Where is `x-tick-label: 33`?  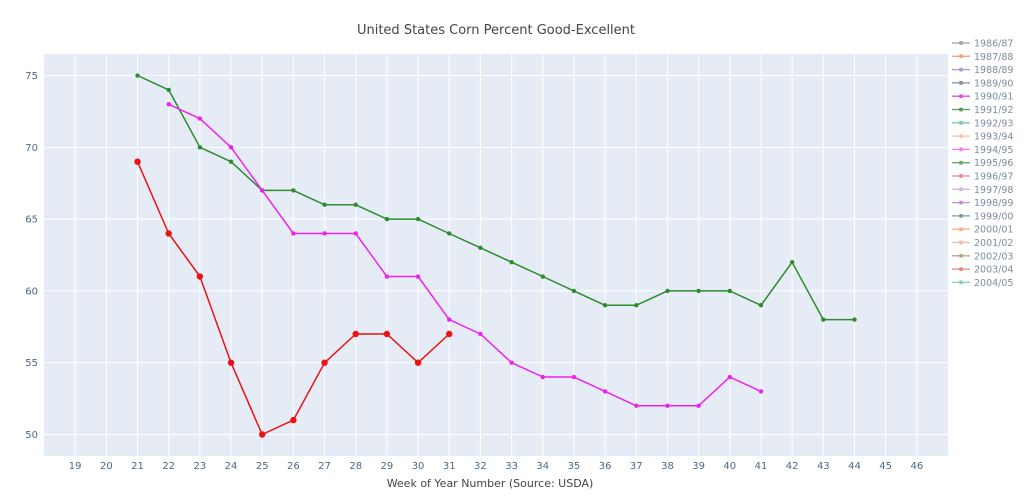
x-tick-label: 33 is located at coordinates (511, 466).